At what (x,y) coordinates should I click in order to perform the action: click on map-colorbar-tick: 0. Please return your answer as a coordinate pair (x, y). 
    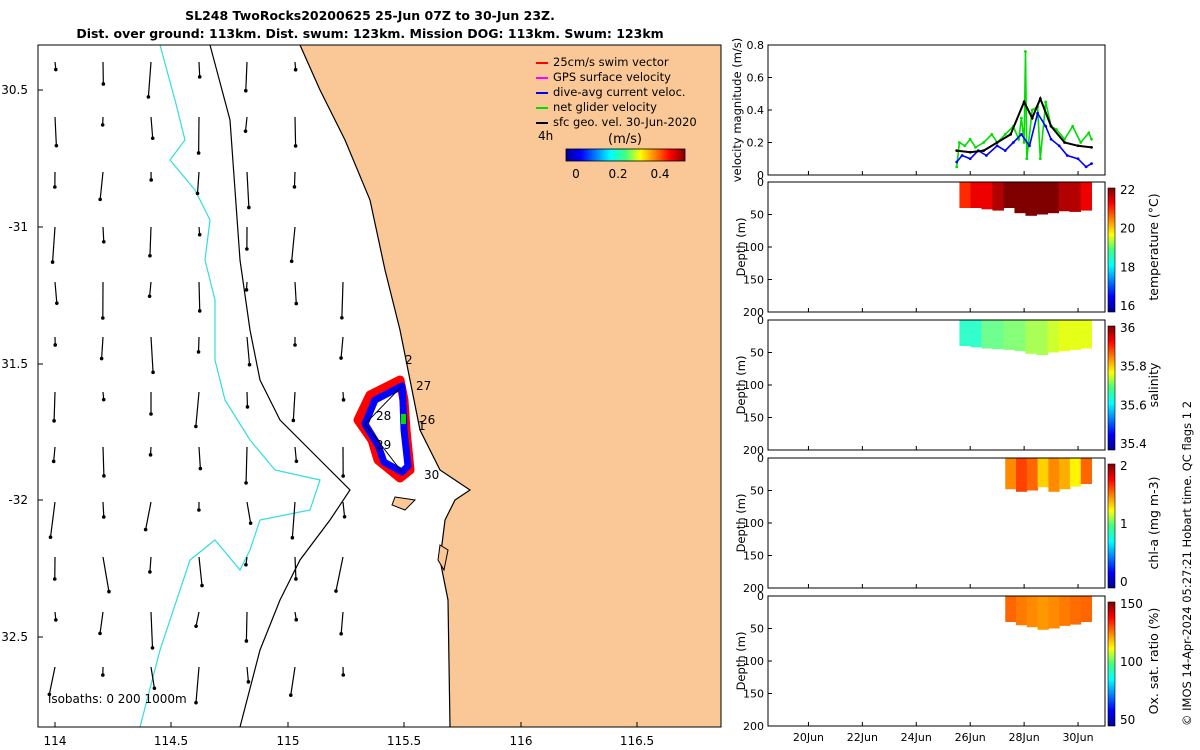
    Looking at the image, I should click on (576, 174).